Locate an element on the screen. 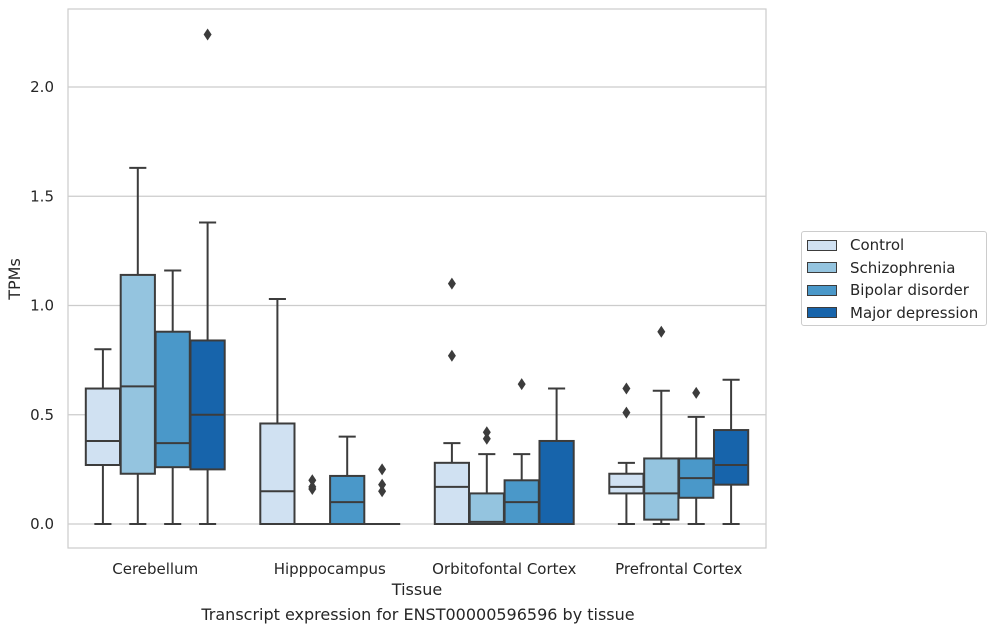 The height and width of the screenshot is (634, 997). legend-swatch-schizophrenia is located at coordinates (822, 267).